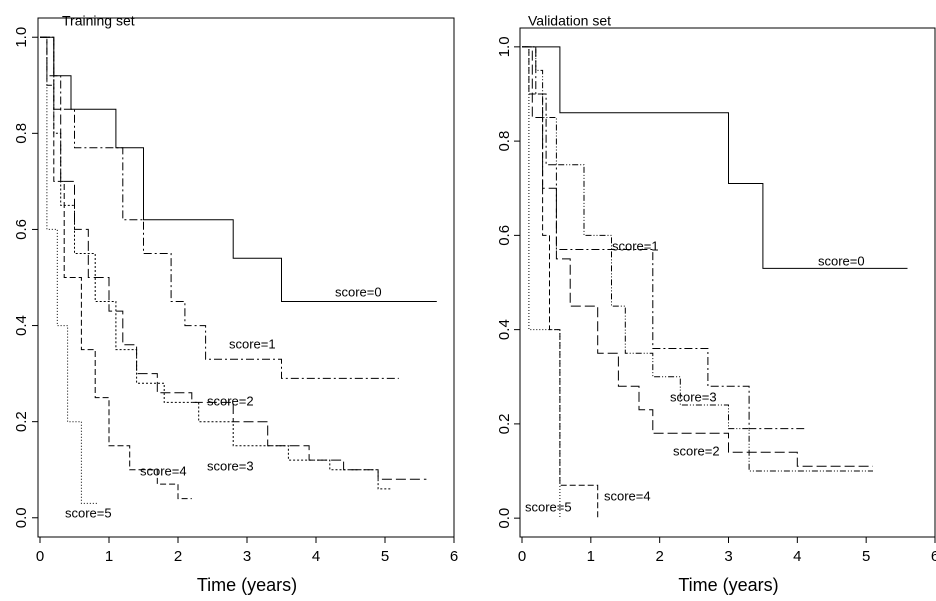 The image size is (936, 601). What do you see at coordinates (98, 21) in the screenshot?
I see `panel-title: Training set` at bounding box center [98, 21].